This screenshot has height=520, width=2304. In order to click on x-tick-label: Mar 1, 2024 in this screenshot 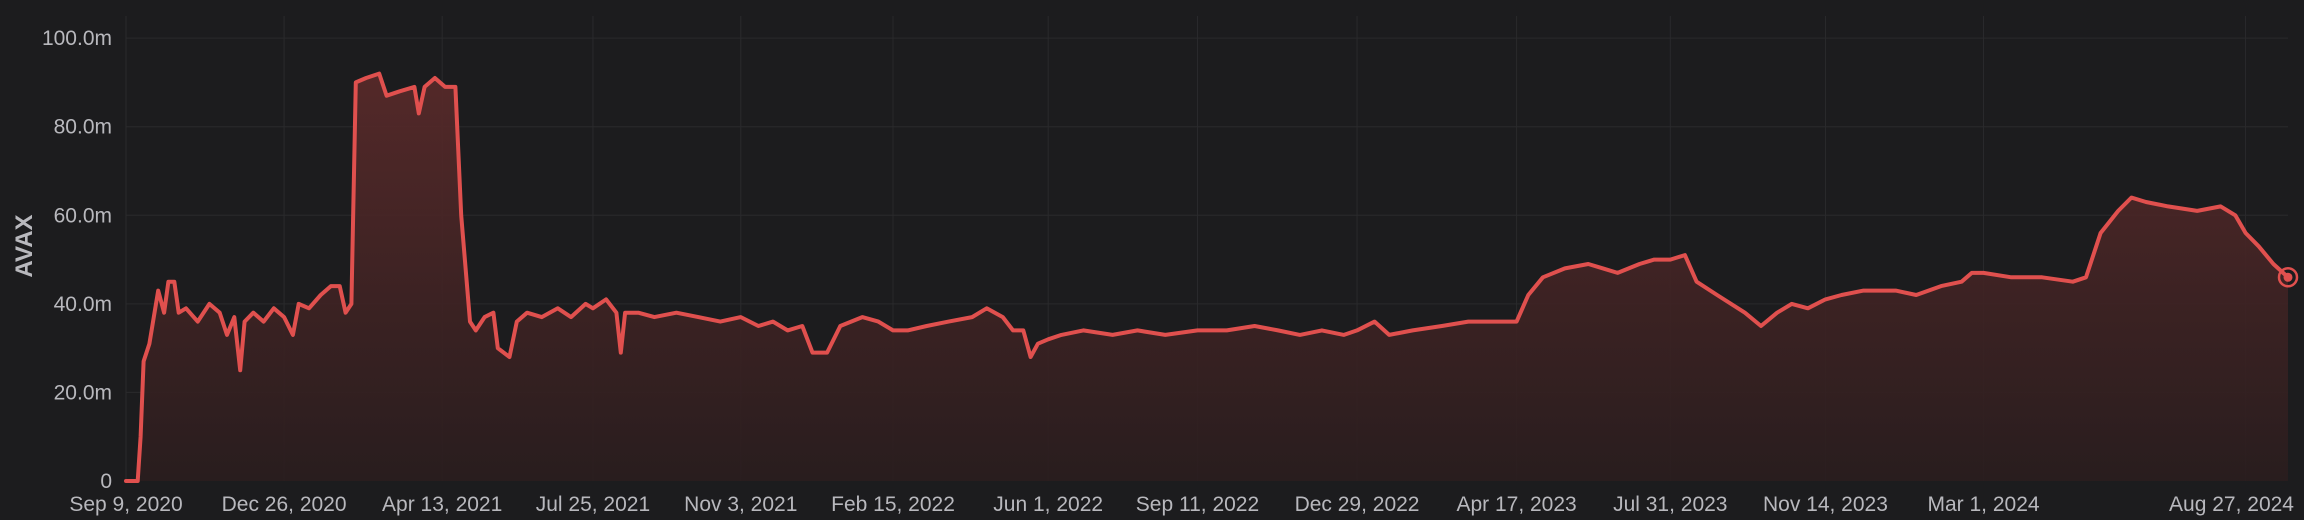, I will do `click(1983, 504)`.